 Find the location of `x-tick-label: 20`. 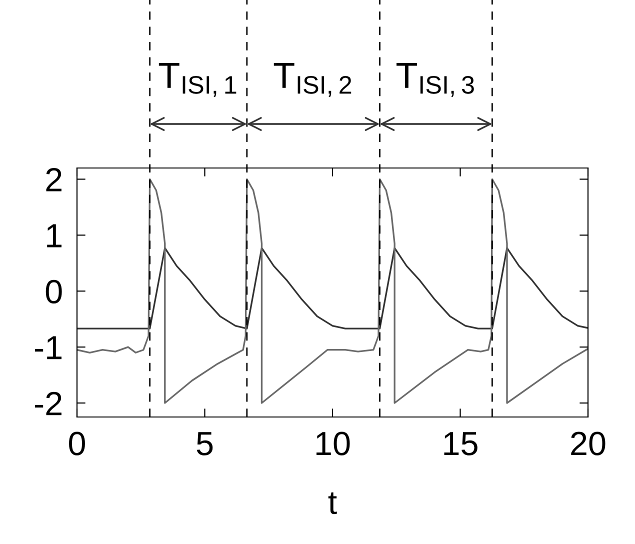

x-tick-label: 20 is located at coordinates (588, 444).